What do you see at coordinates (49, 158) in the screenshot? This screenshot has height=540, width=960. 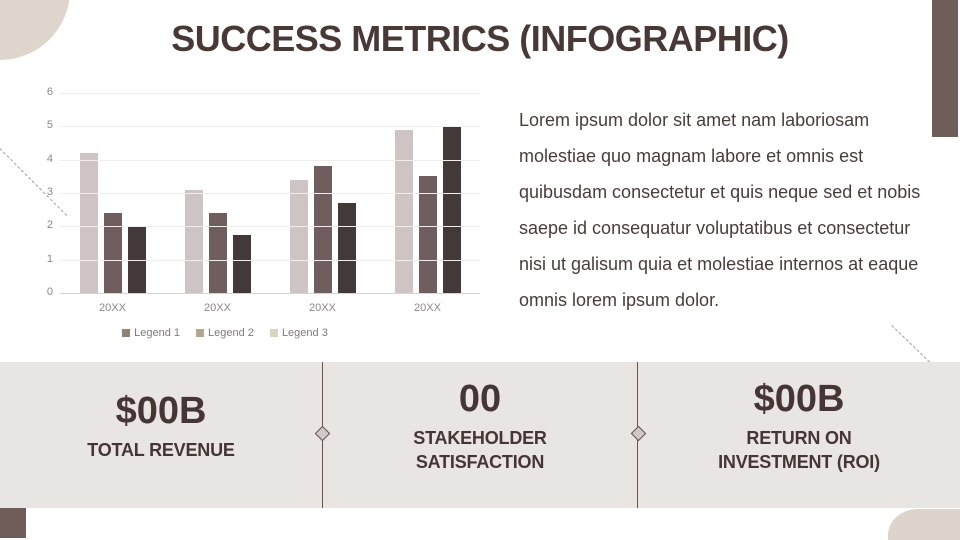 I see `y-axis-tick-label: 4` at bounding box center [49, 158].